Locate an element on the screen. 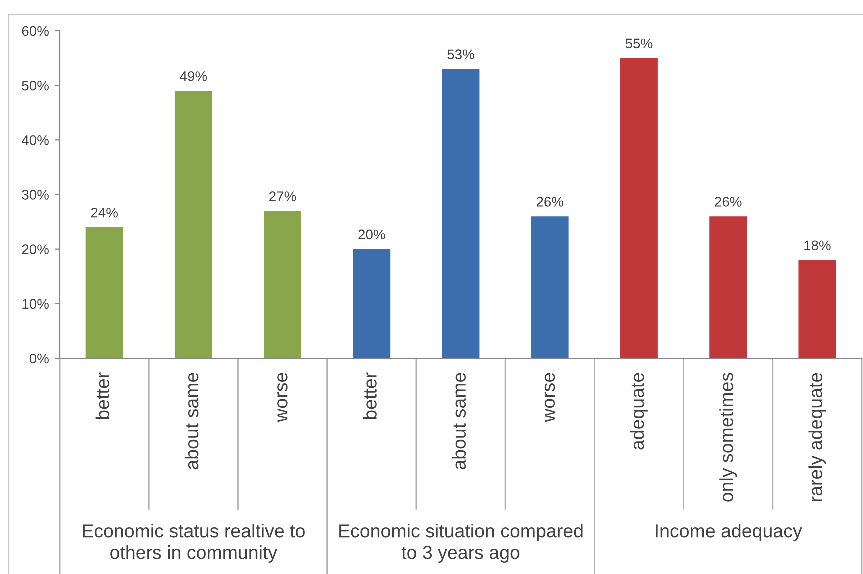 The width and height of the screenshot is (863, 574). y-tick-label: 0% is located at coordinates (39, 359).